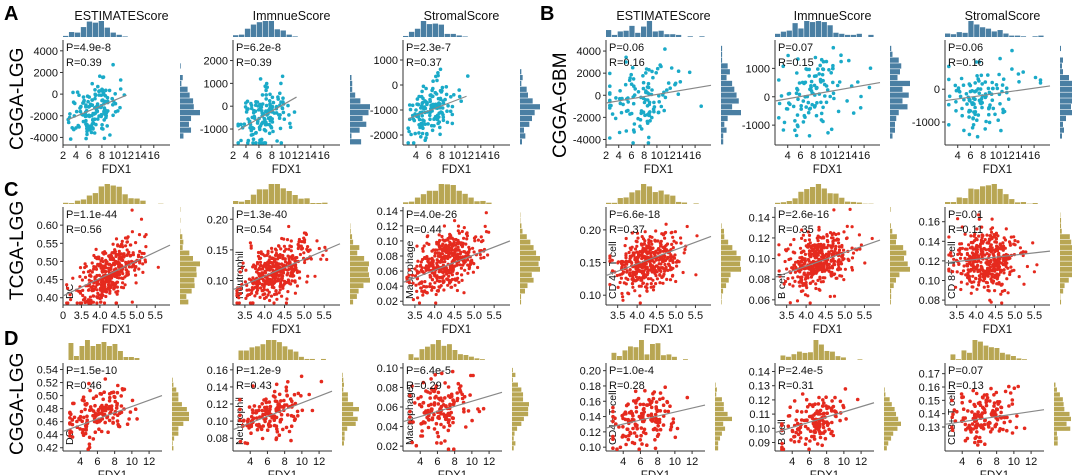  I want to click on x-tick-label: 3.5, so click(414, 316).